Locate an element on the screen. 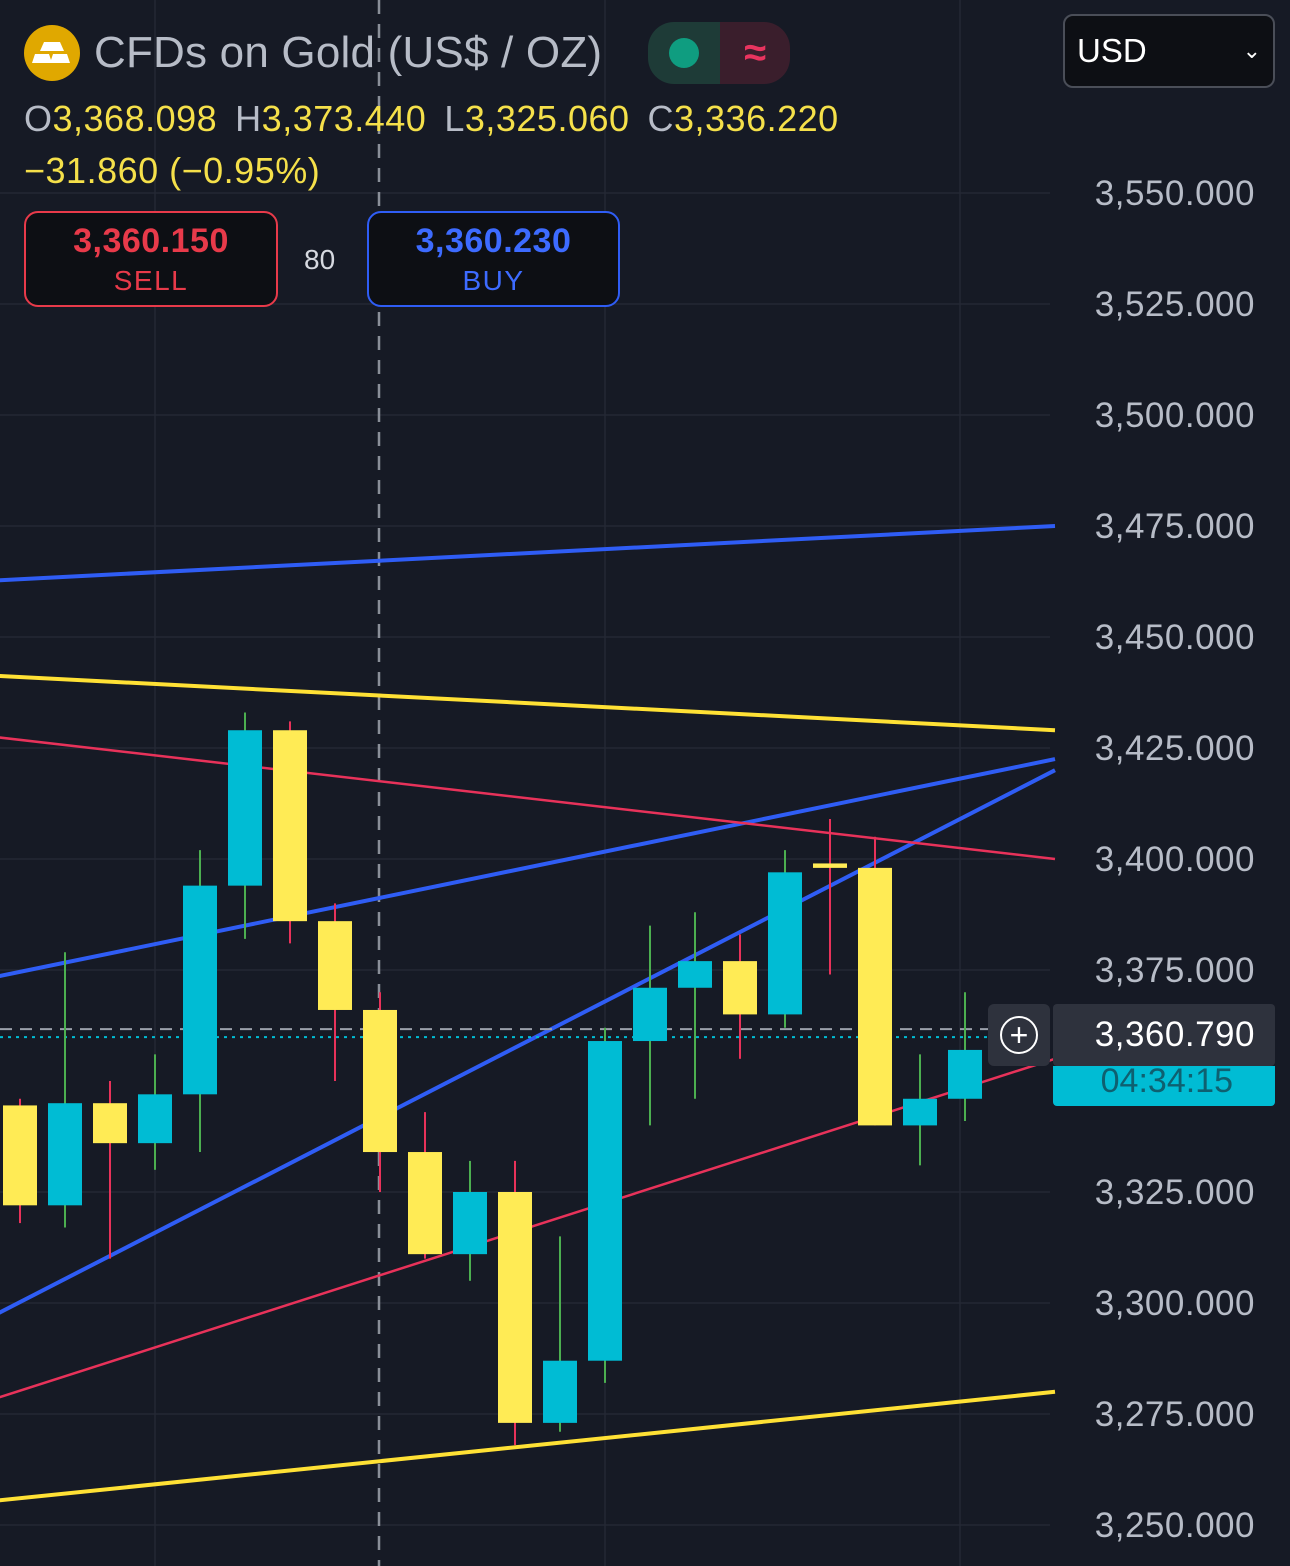  bar-countdown: 04:34:15 is located at coordinates (1164, 1086).